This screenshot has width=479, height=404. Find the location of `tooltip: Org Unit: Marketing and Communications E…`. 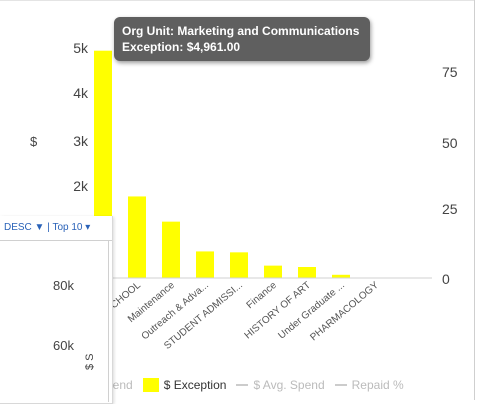

tooltip: Org Unit: Marketing and Communications E… is located at coordinates (242, 39).